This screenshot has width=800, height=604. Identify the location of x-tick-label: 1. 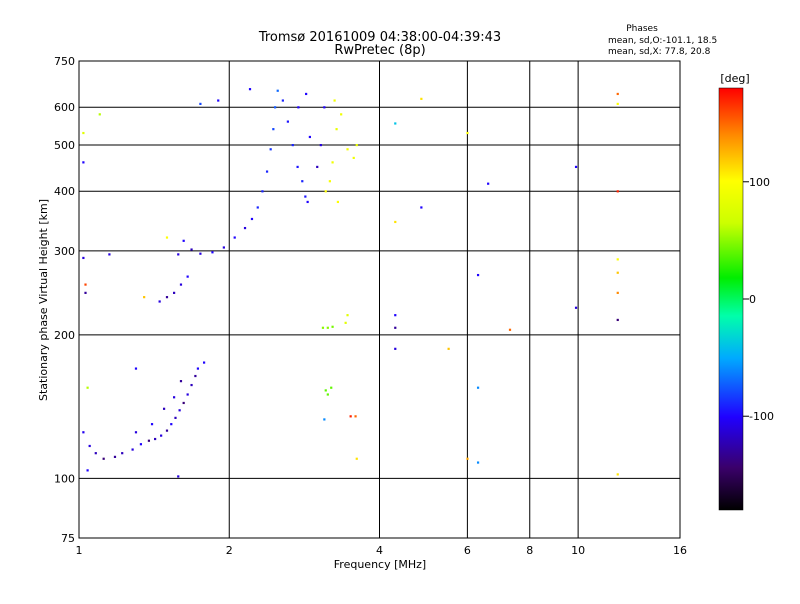
(79, 550).